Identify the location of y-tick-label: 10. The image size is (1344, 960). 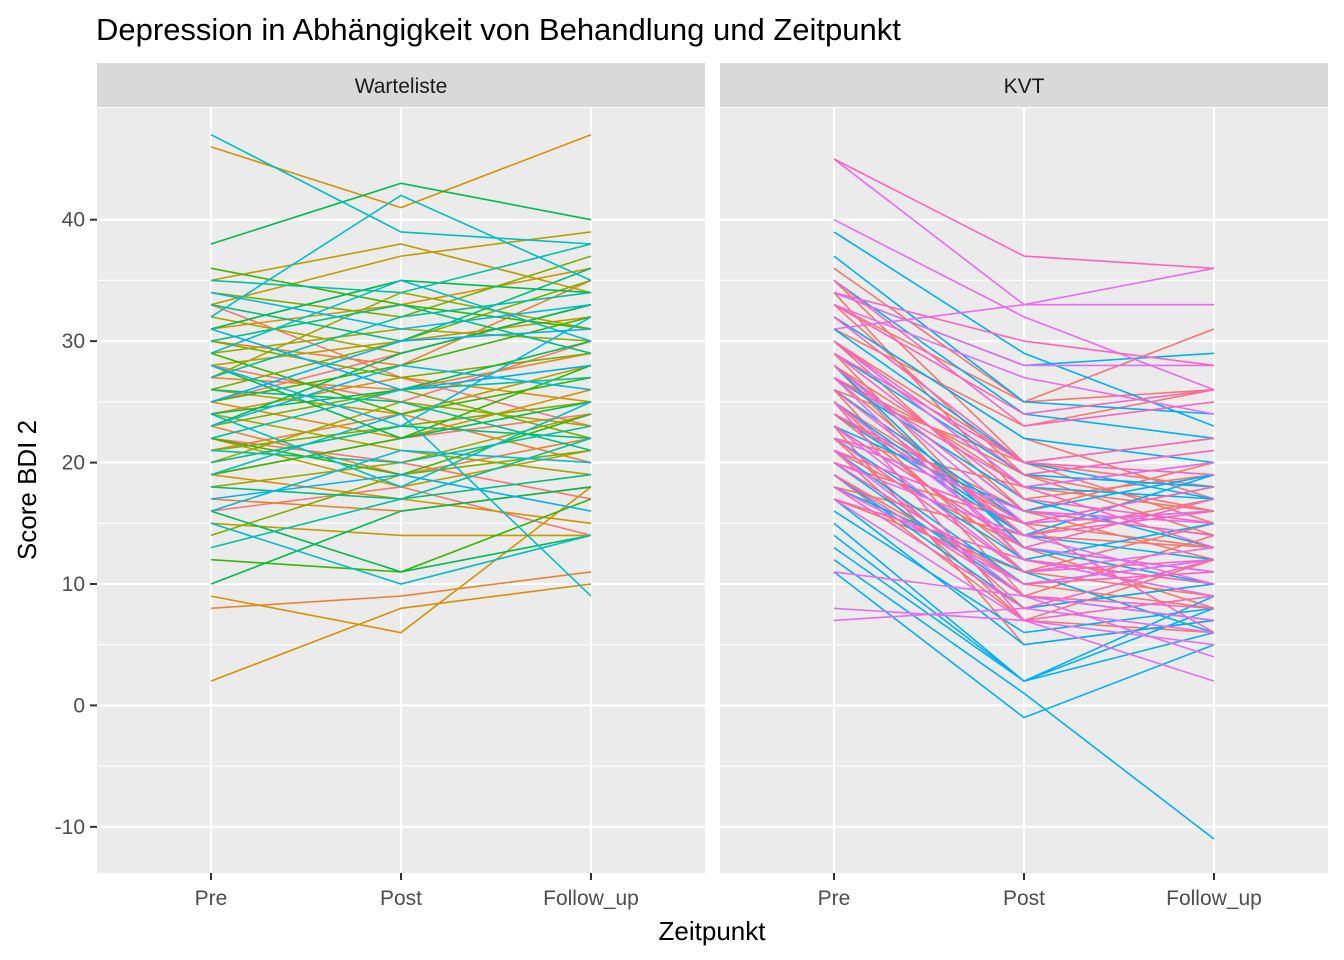
(73, 584).